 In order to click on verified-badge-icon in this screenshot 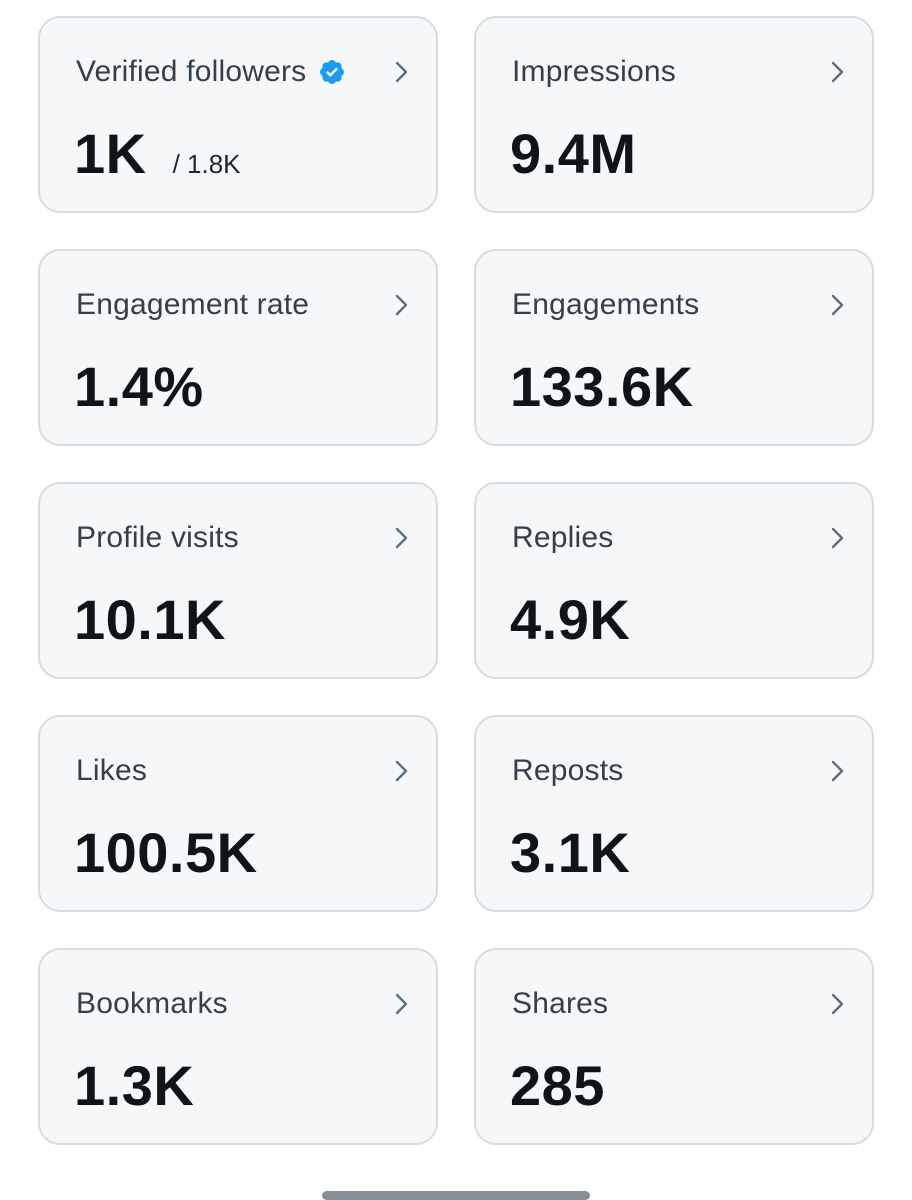, I will do `click(332, 72)`.